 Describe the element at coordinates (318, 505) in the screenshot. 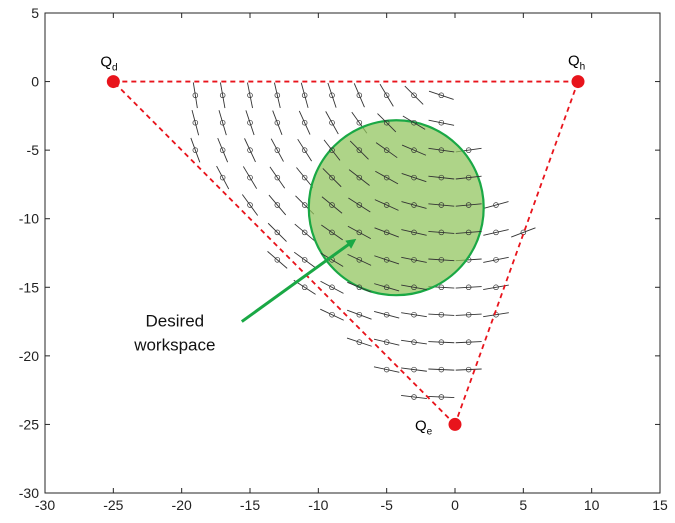

I see `x-tick-label: -10` at that location.